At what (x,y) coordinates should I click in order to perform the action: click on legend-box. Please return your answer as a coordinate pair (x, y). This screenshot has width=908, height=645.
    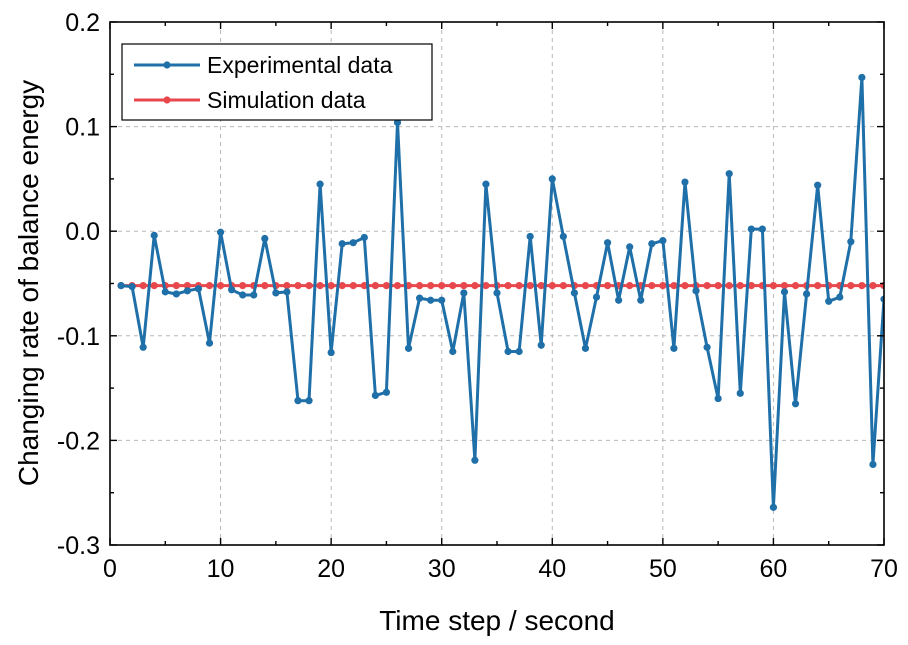
    Looking at the image, I should click on (277, 82).